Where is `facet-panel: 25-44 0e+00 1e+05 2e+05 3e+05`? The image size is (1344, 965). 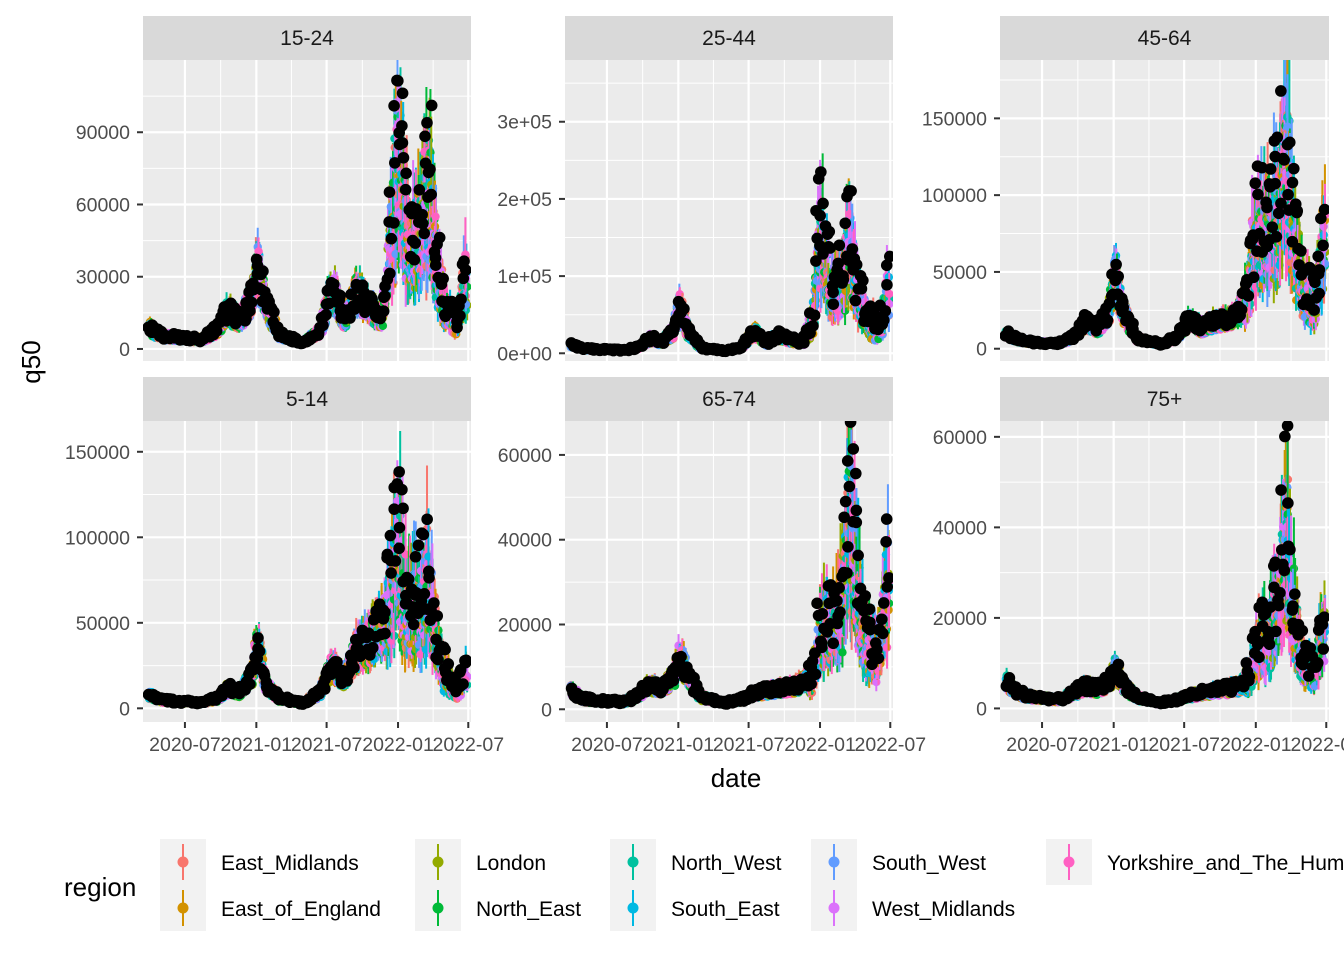 facet-panel: 25-44 0e+00 1e+05 2e+05 3e+05 is located at coordinates (696, 190).